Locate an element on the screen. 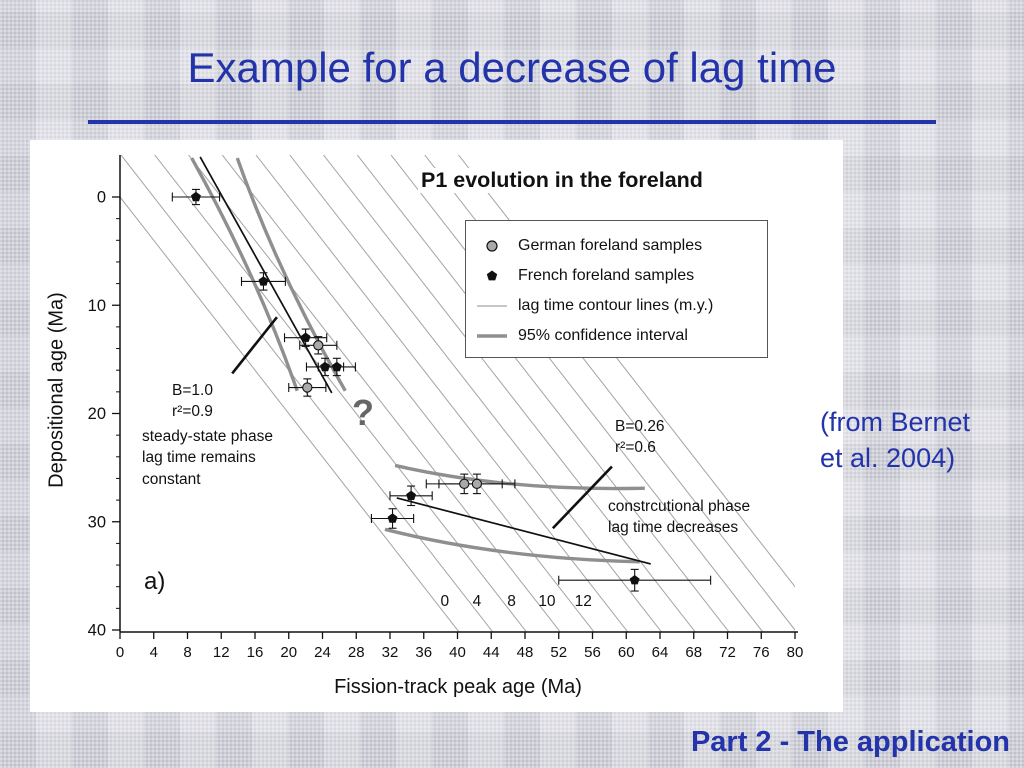 Image resolution: width=1024 pixels, height=768 pixels. gray-circle-icon is located at coordinates (492, 246).